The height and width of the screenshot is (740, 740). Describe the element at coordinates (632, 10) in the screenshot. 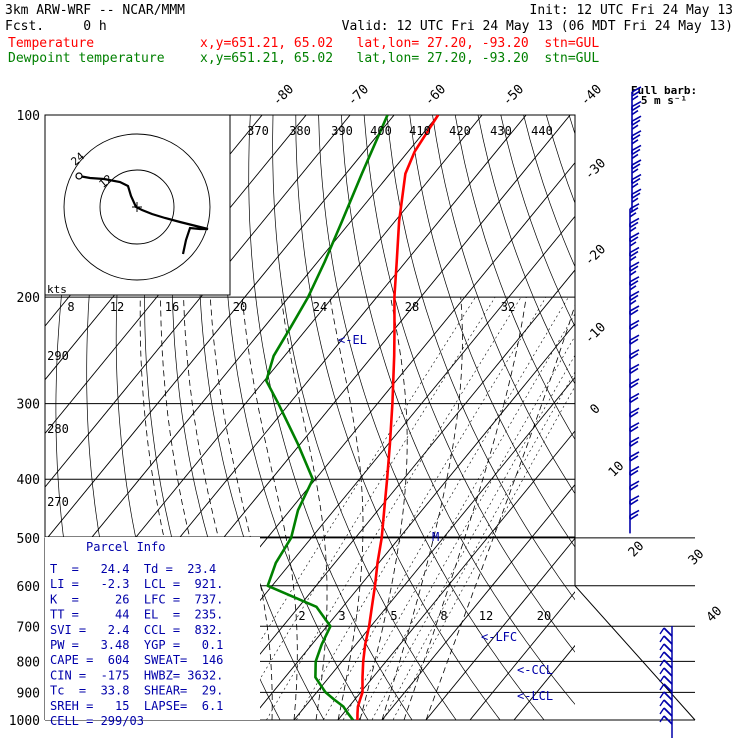

I see `init-time: Init: 12 UTC Fri 24 May 13` at that location.